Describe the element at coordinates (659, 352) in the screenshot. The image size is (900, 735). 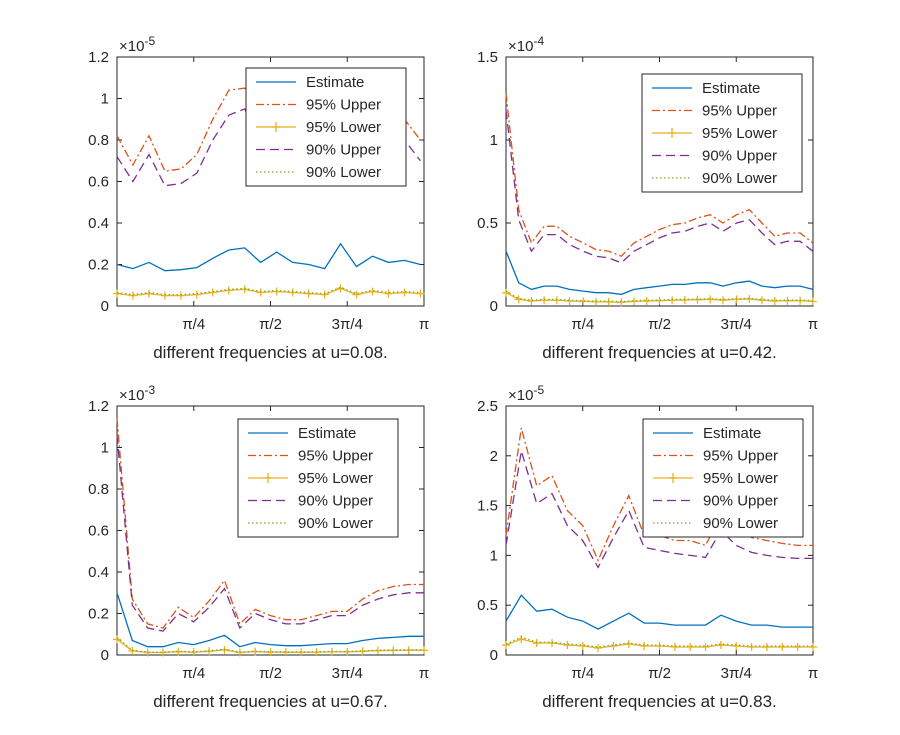
I see `x-axis-label: different frequencies at u=0.42.` at that location.